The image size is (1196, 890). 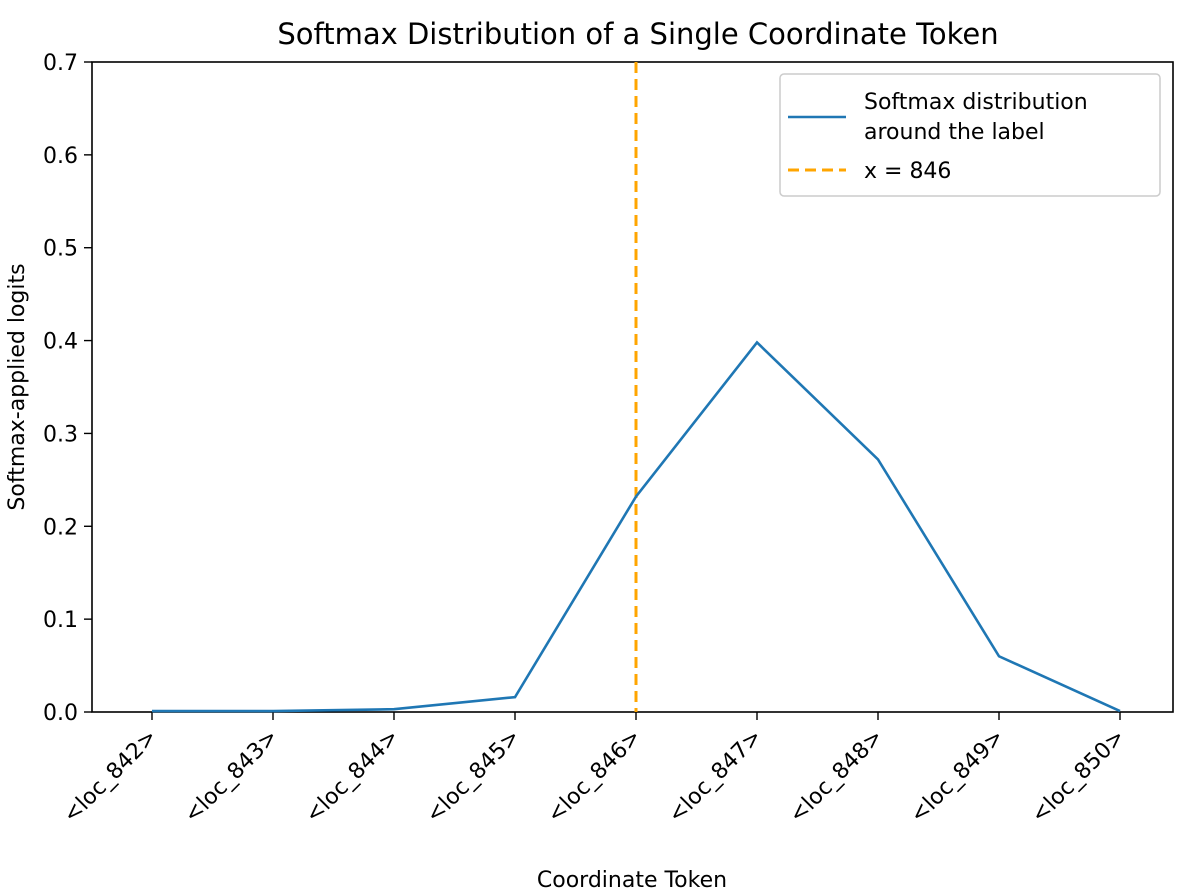 I want to click on y-tick-label: 0.6, so click(x=60, y=156).